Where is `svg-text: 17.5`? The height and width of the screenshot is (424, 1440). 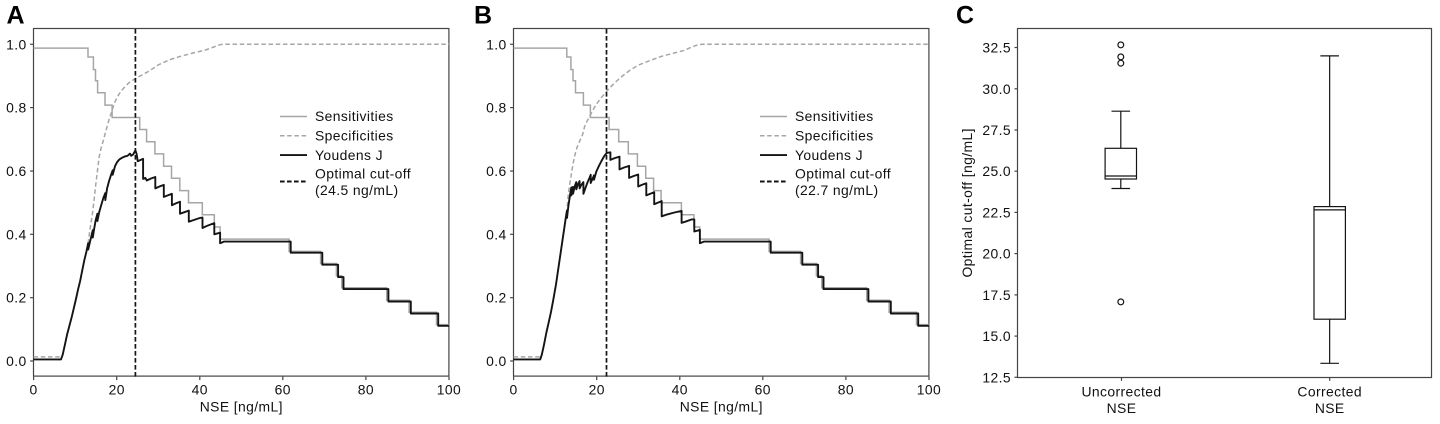 svg-text: 17.5 is located at coordinates (996, 295).